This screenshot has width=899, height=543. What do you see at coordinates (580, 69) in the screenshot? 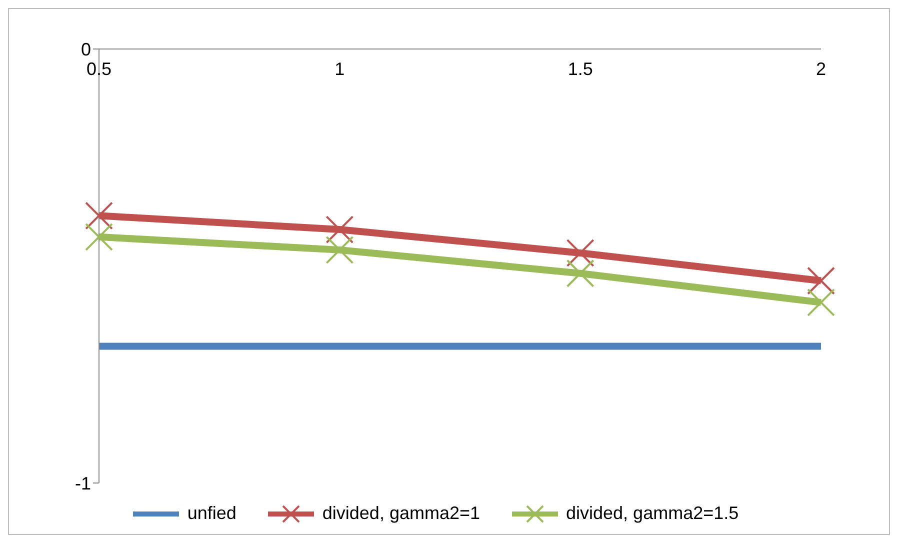
I see `x-tick-label: 1.5` at bounding box center [580, 69].